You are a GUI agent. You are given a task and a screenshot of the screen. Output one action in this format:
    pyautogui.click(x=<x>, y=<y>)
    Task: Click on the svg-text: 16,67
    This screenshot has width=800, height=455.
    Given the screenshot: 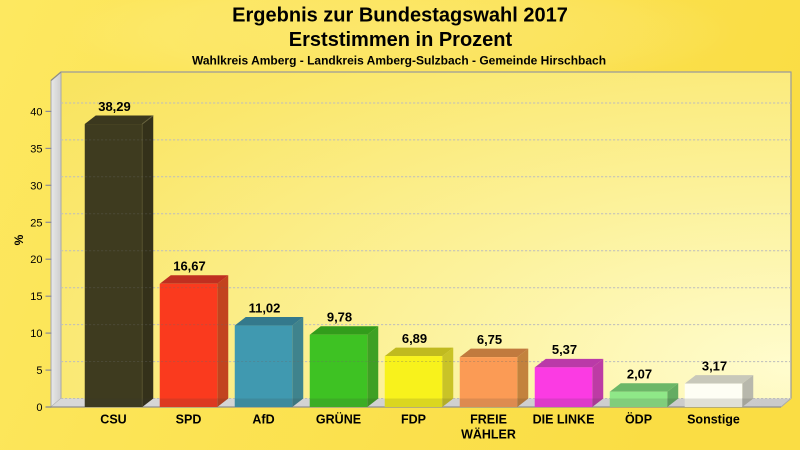 What is the action you would take?
    pyautogui.click(x=189, y=266)
    